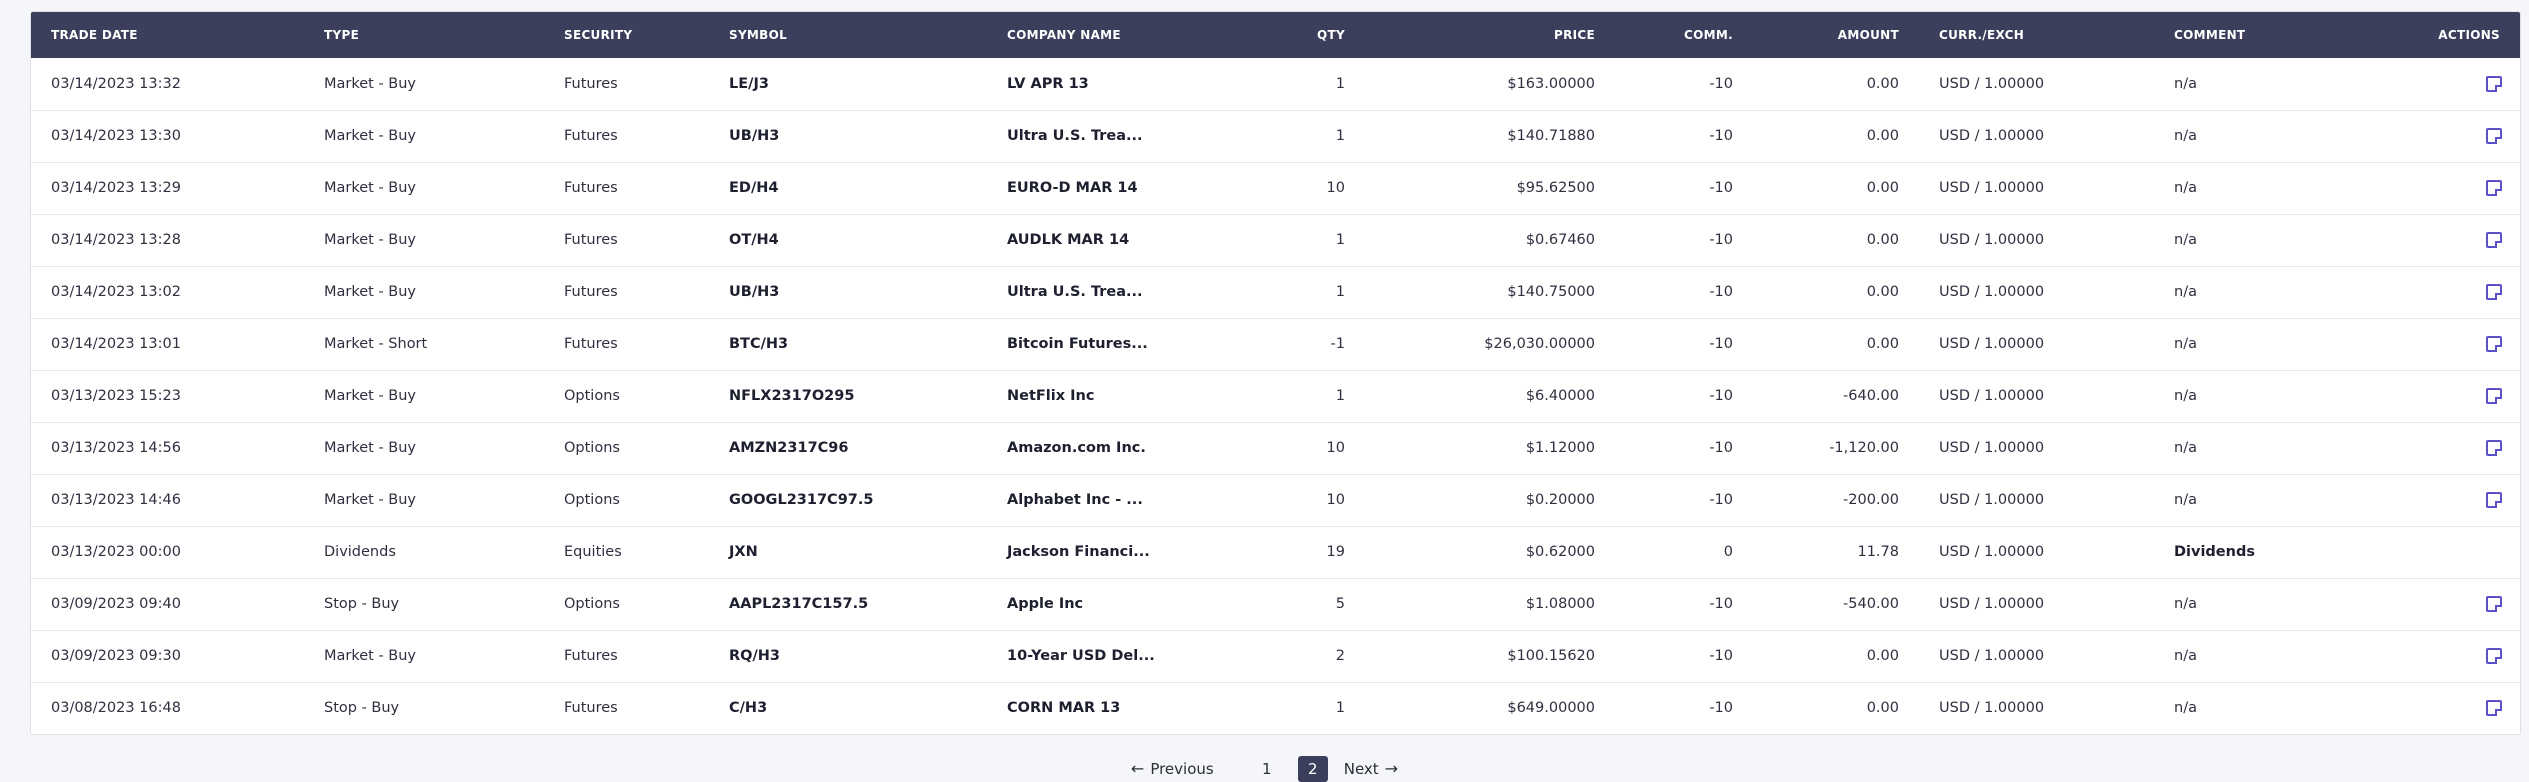  Describe the element at coordinates (2469, 35) in the screenshot. I see `header-actions: ACTIONS` at that location.